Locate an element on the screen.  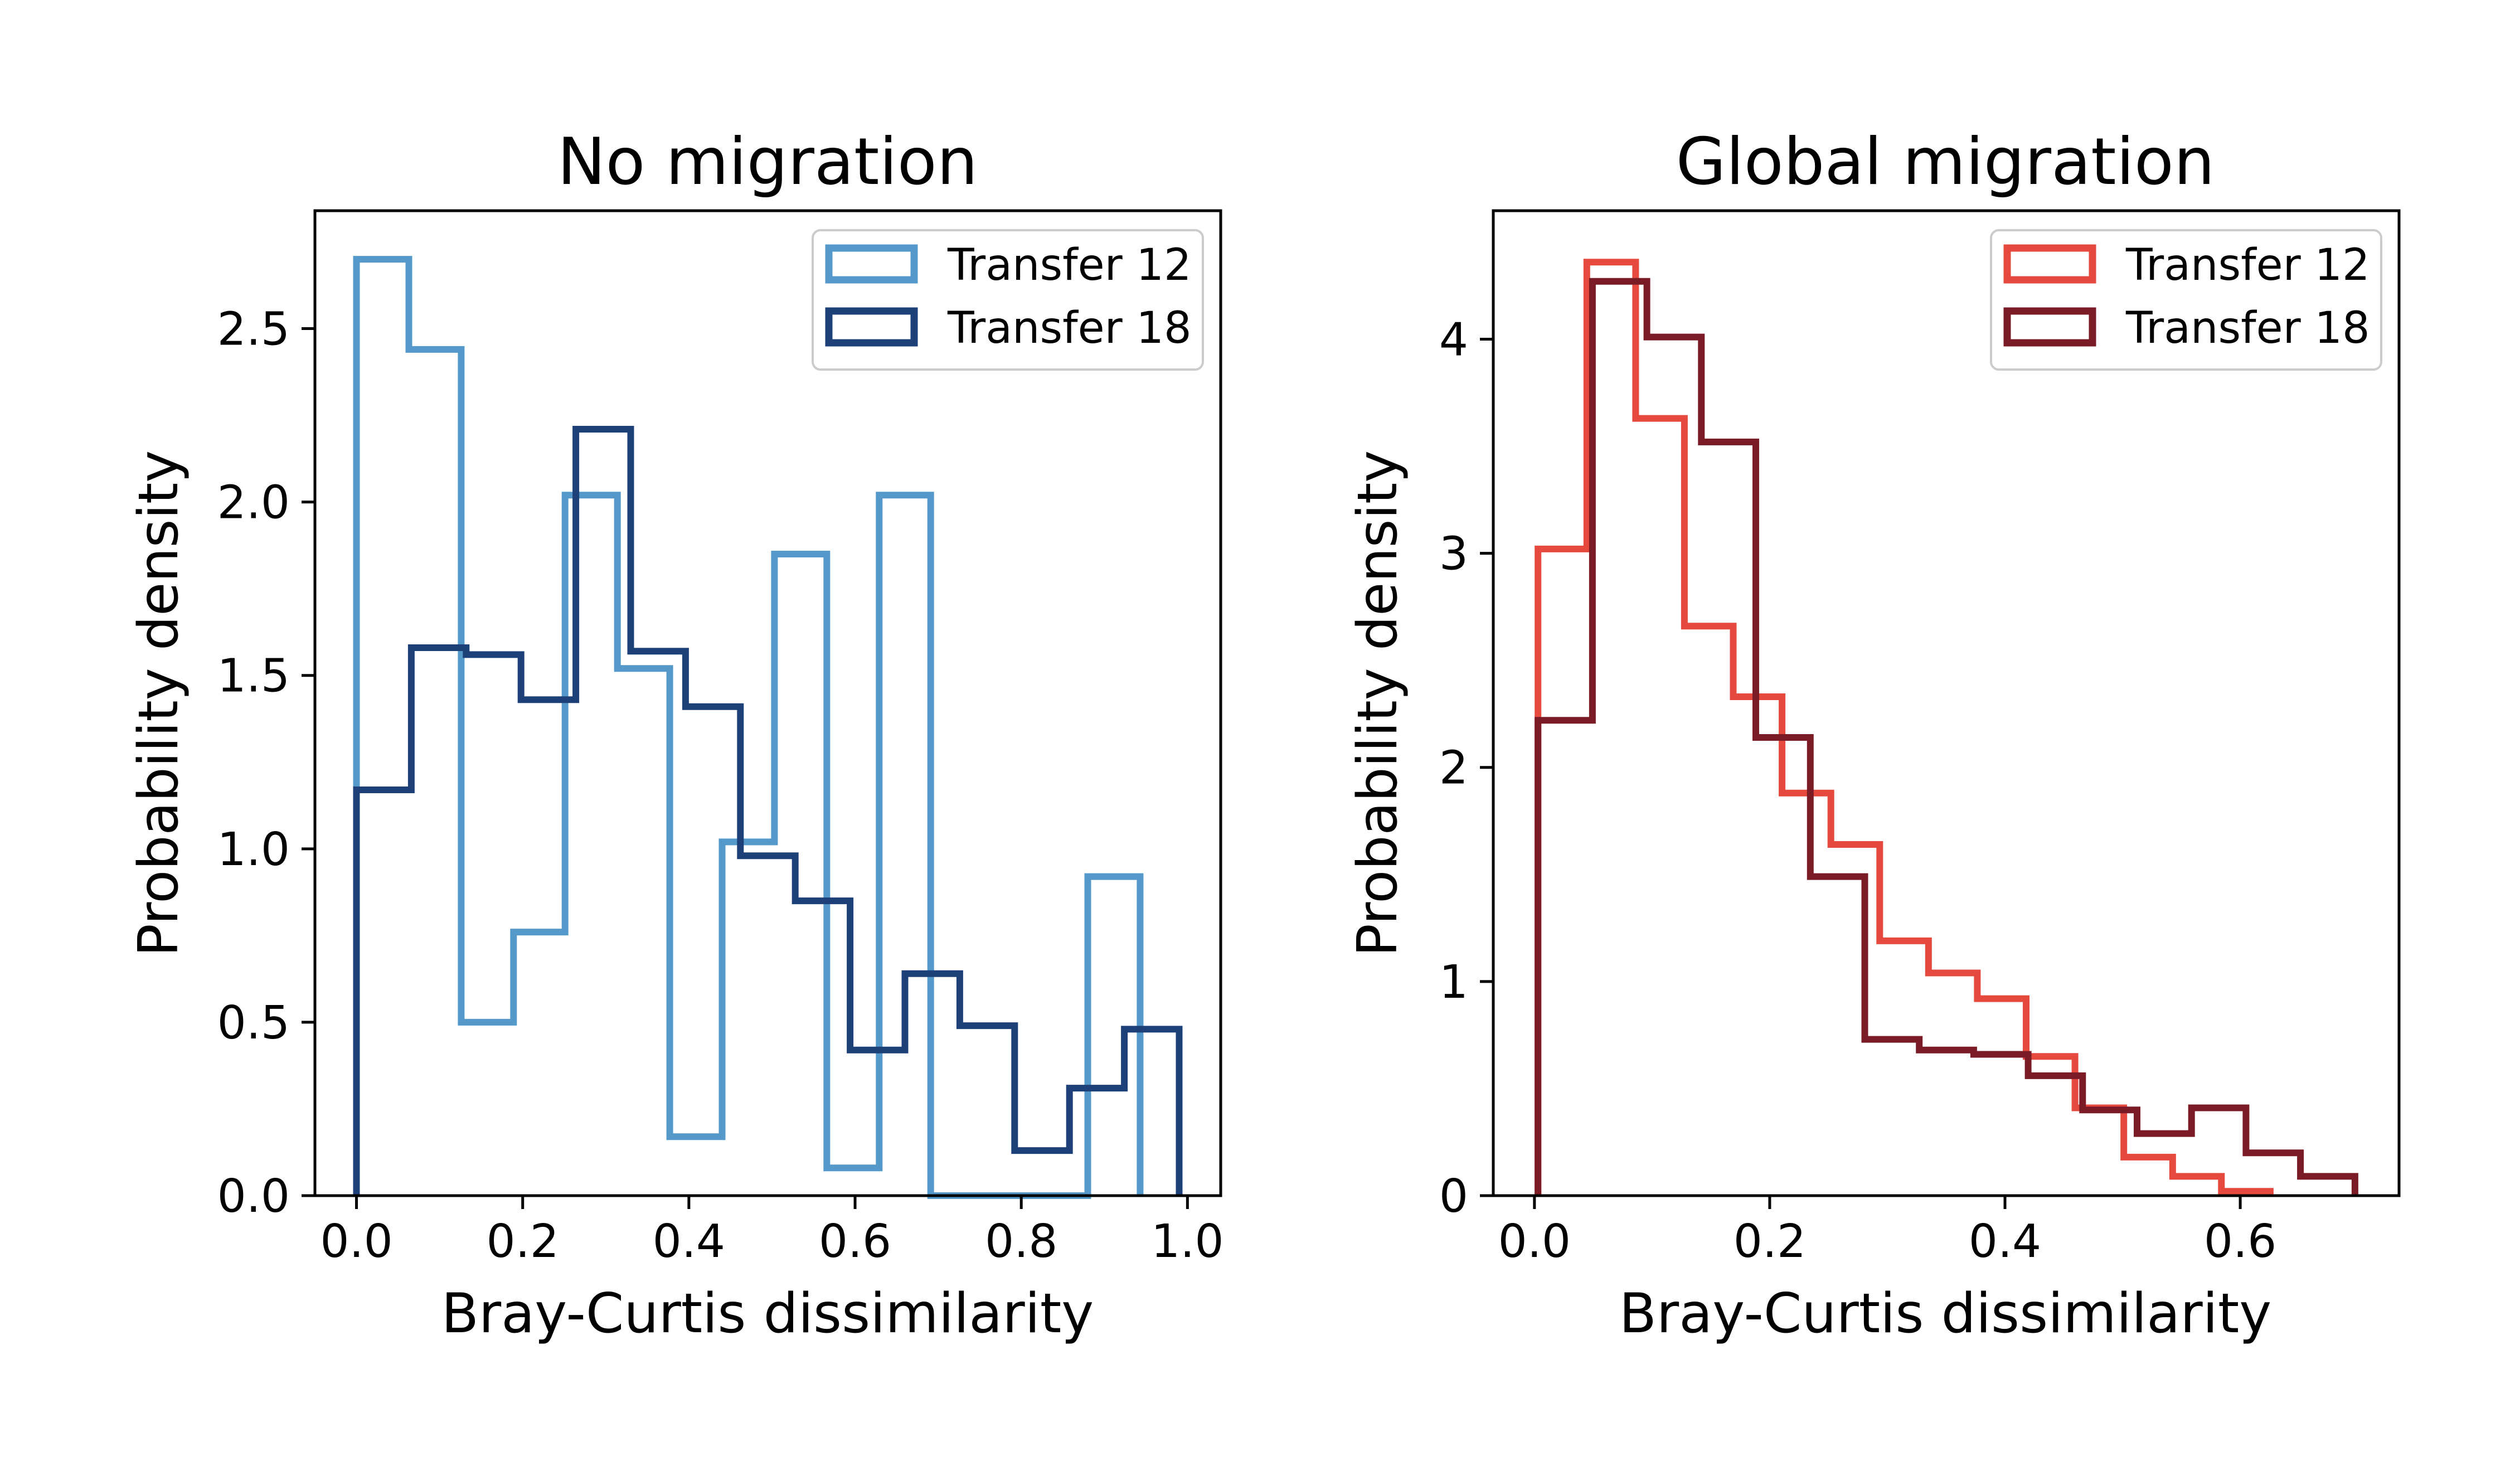
y-tick-label: 0.5 is located at coordinates (253, 1023).